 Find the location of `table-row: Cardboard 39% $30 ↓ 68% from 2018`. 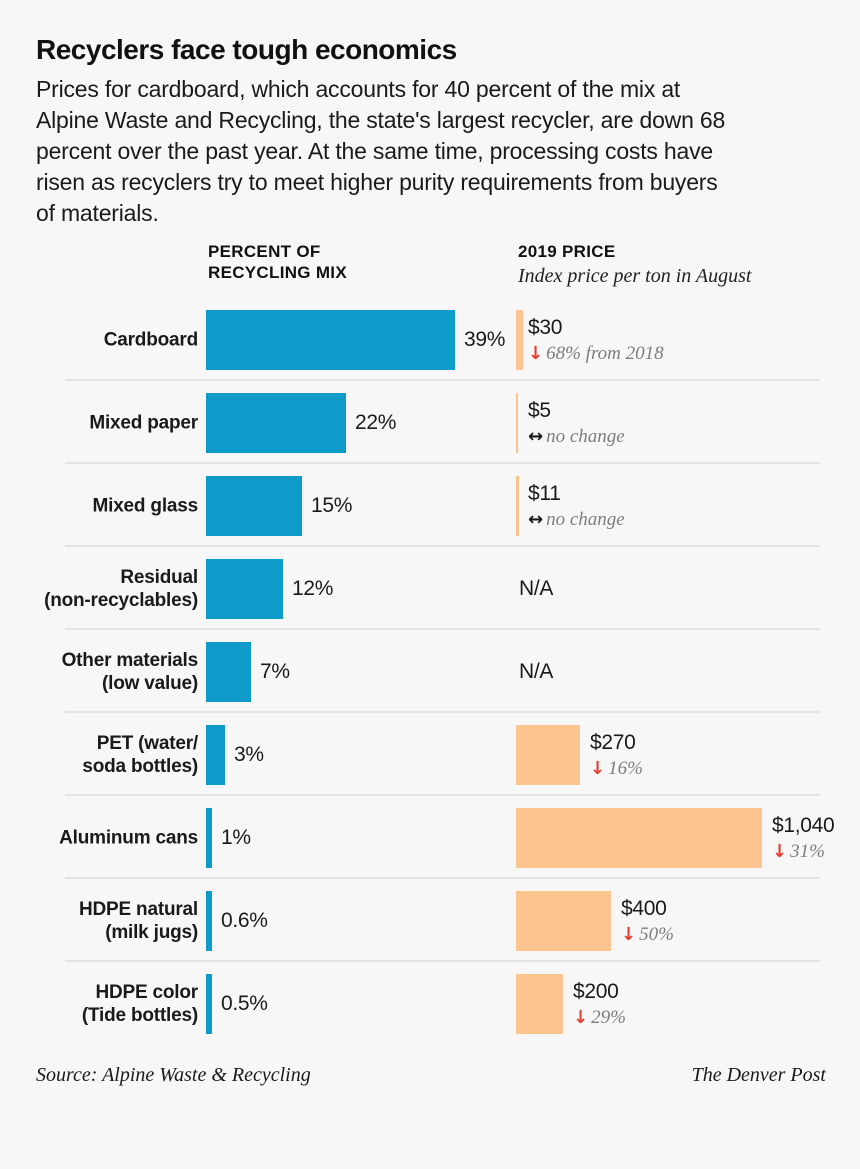

table-row: Cardboard 39% $30 ↓ 68% from 2018 is located at coordinates (430, 340).